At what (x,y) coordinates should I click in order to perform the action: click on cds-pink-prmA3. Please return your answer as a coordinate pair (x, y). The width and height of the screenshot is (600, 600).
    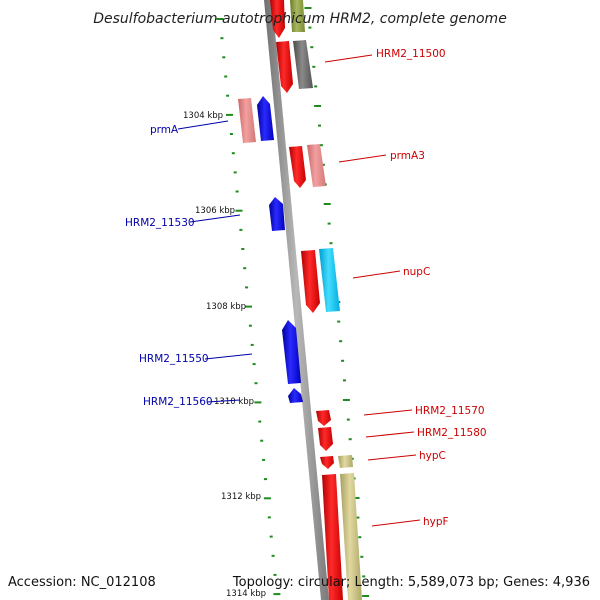
    Looking at the image, I should click on (316, 165).